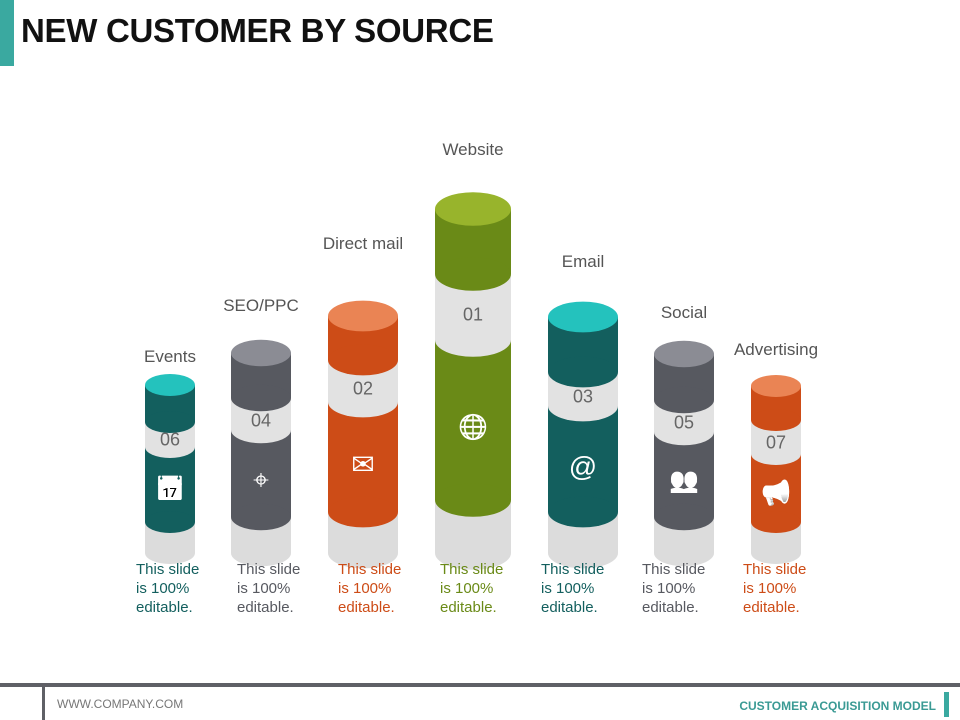 The height and width of the screenshot is (720, 960). What do you see at coordinates (684, 312) in the screenshot?
I see `source-label: Social` at bounding box center [684, 312].